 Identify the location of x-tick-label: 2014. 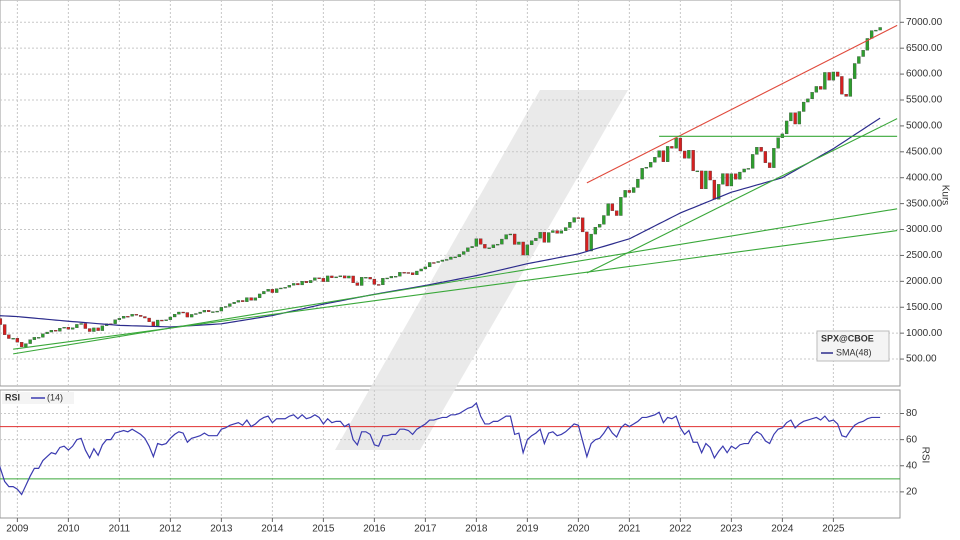
(272, 529).